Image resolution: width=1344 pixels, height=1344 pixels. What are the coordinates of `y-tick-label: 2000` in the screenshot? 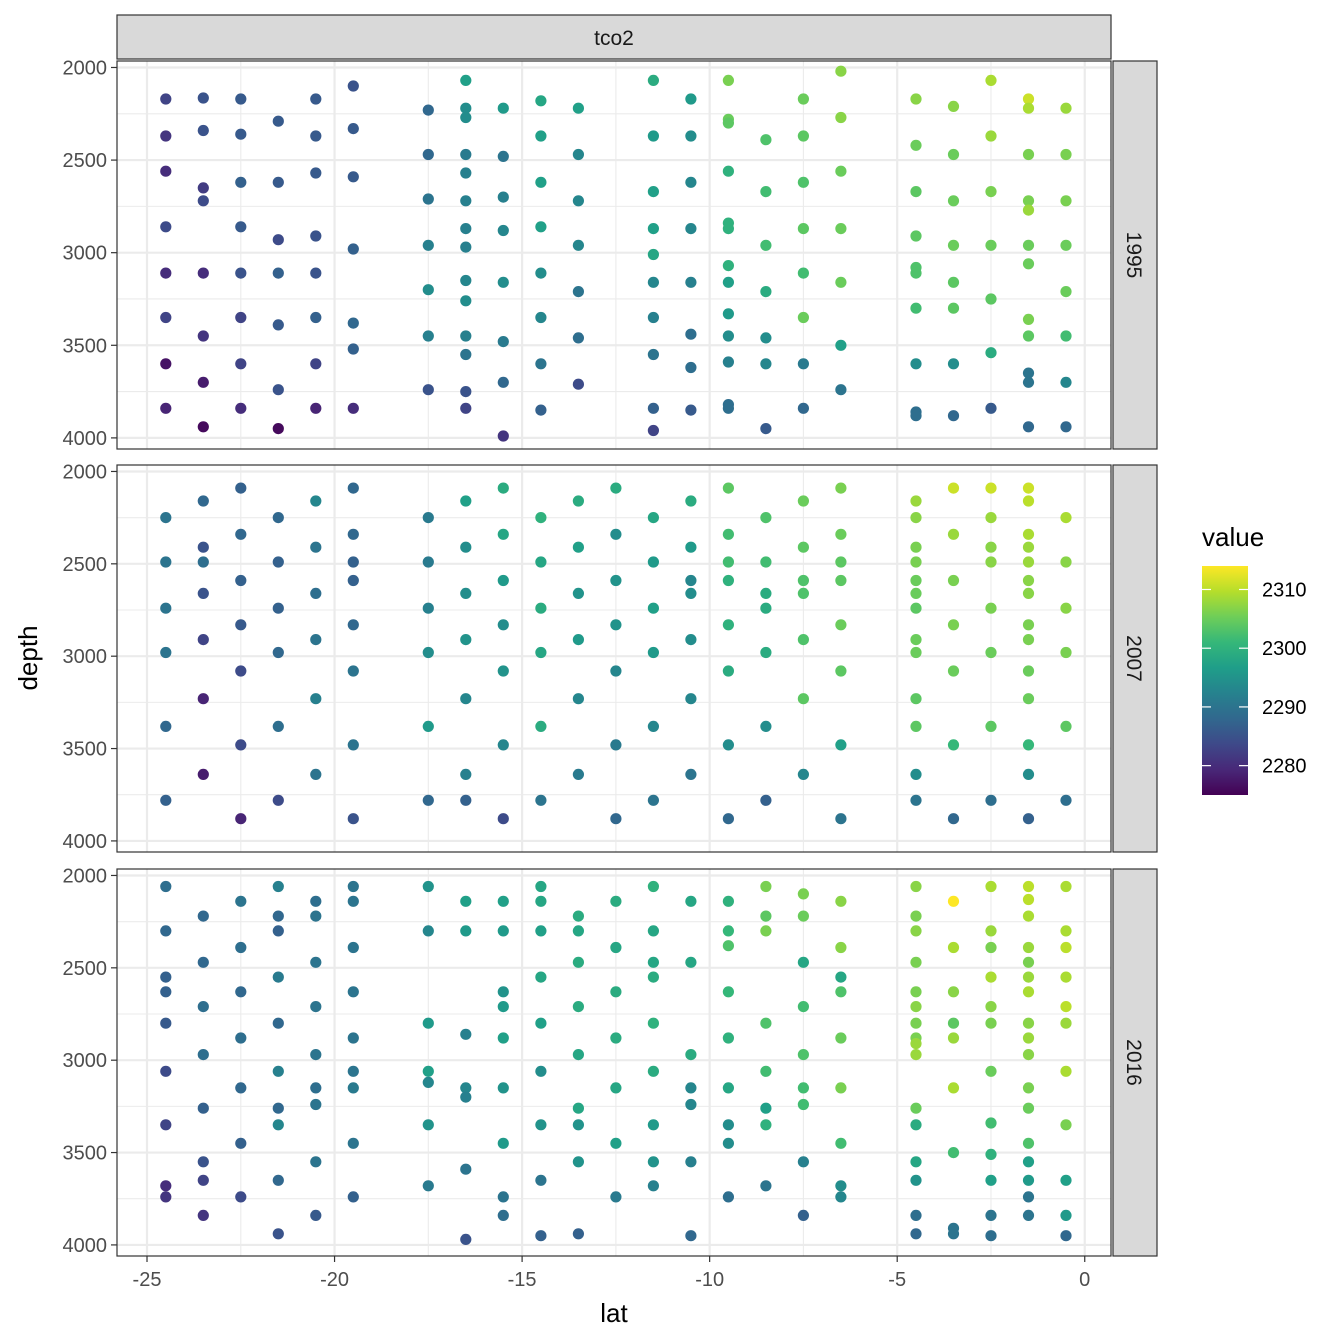 It's located at (85, 876).